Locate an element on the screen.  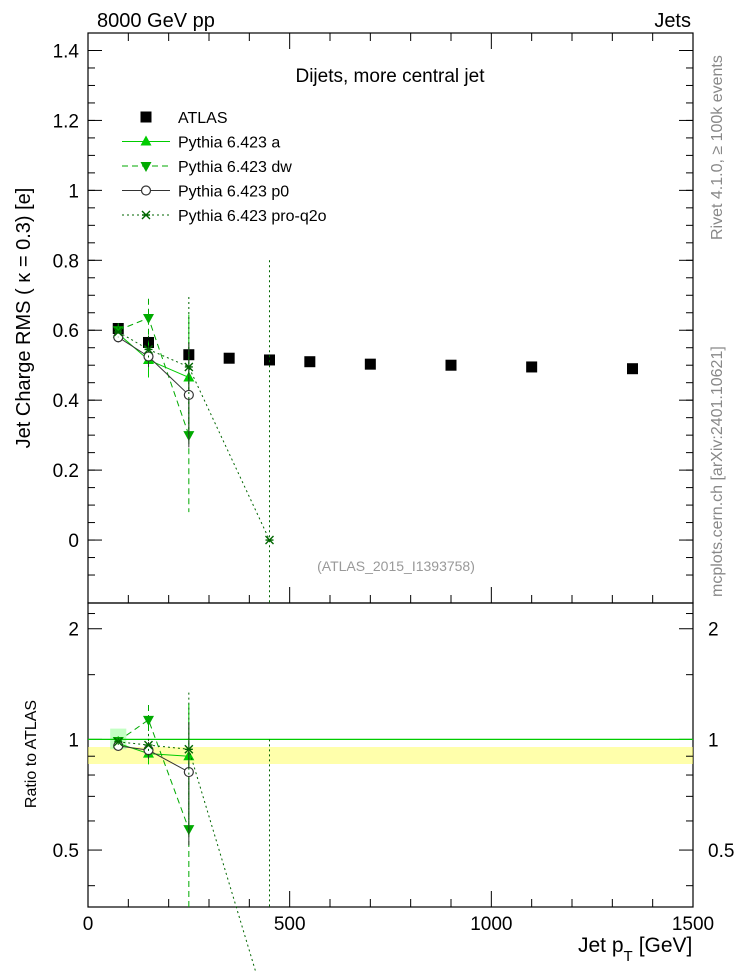
xtick-label: 1500 is located at coordinates (693, 924).